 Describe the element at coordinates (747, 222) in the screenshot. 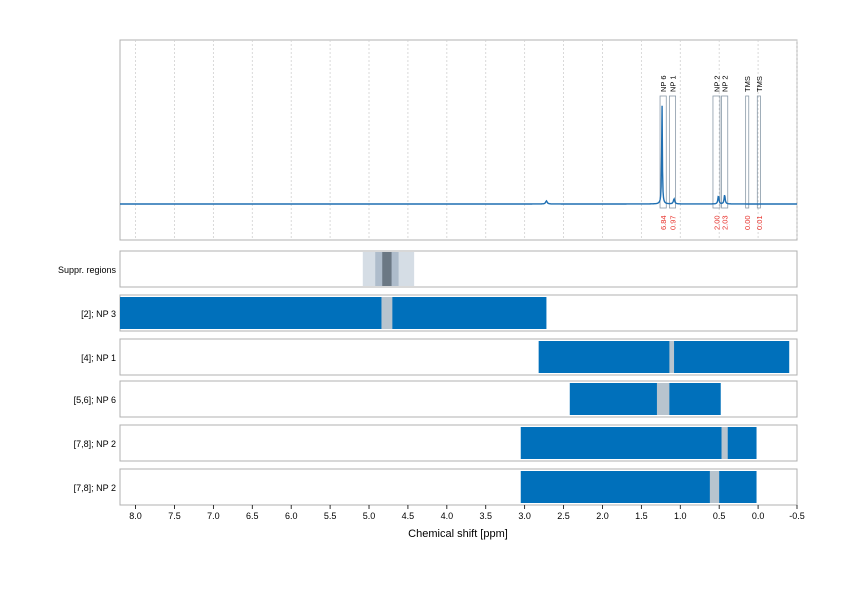

I see `integration-value: 0.00` at that location.